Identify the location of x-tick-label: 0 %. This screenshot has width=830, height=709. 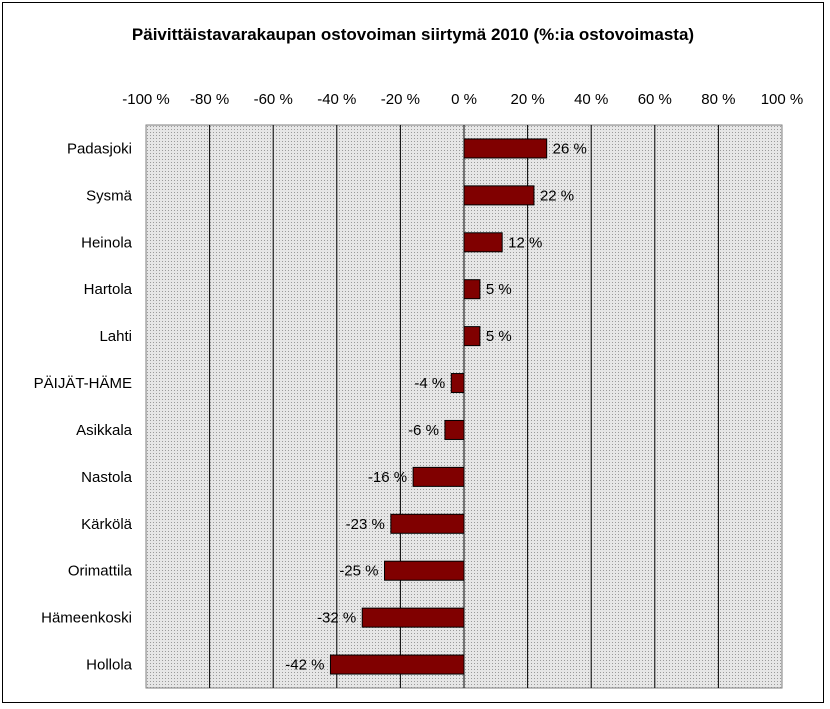
(464, 99).